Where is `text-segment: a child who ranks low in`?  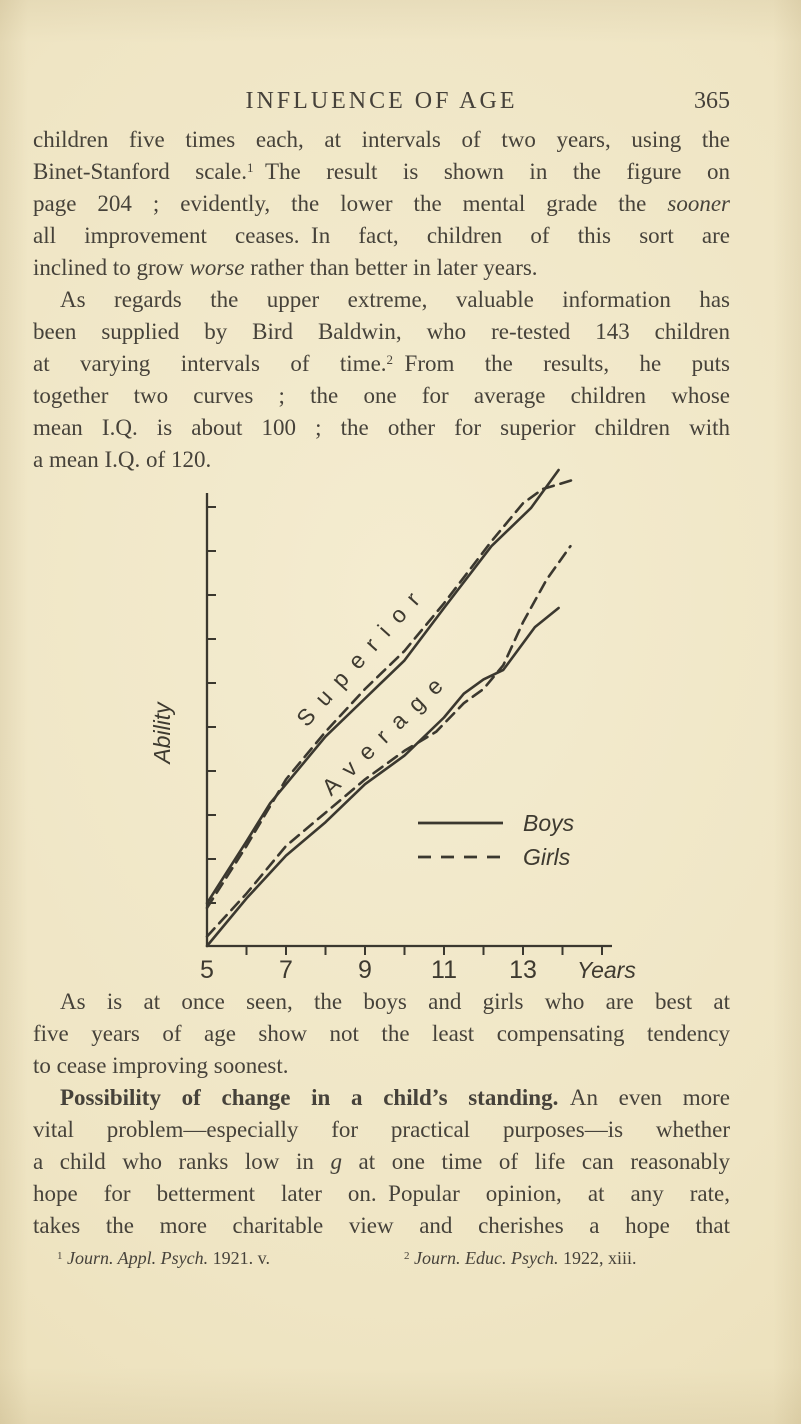 text-segment: a child who ranks low in is located at coordinates (182, 1161).